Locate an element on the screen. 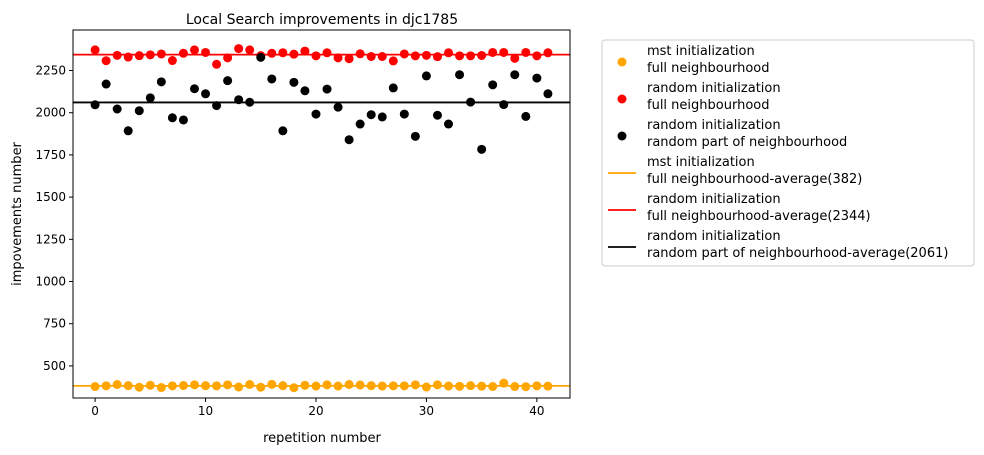 Image resolution: width=984 pixels, height=455 pixels. y-tick-label: 1250 is located at coordinates (50, 239).